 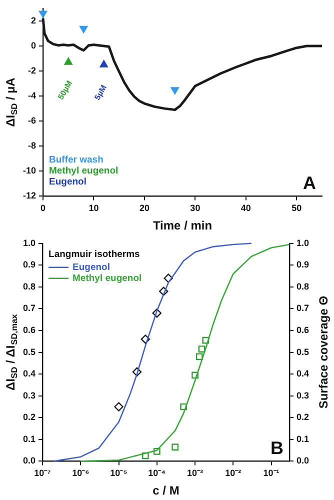 What do you see at coordinates (303, 351) in the screenshot?
I see `y2-tick-label: 0.5` at bounding box center [303, 351].